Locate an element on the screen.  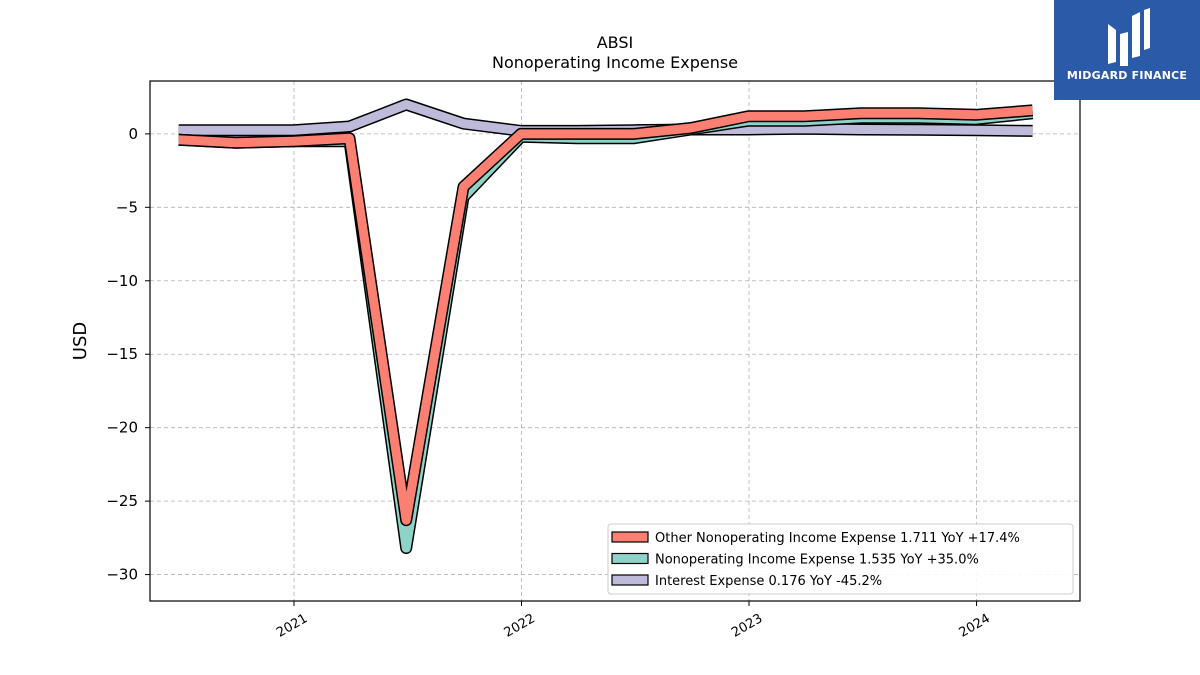
logo-mark-icon is located at coordinates (1129, 37).